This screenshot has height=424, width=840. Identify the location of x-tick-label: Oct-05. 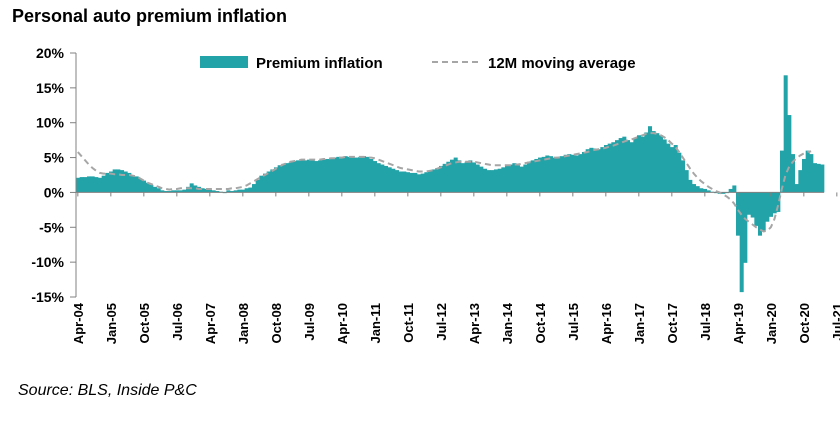
(144, 323).